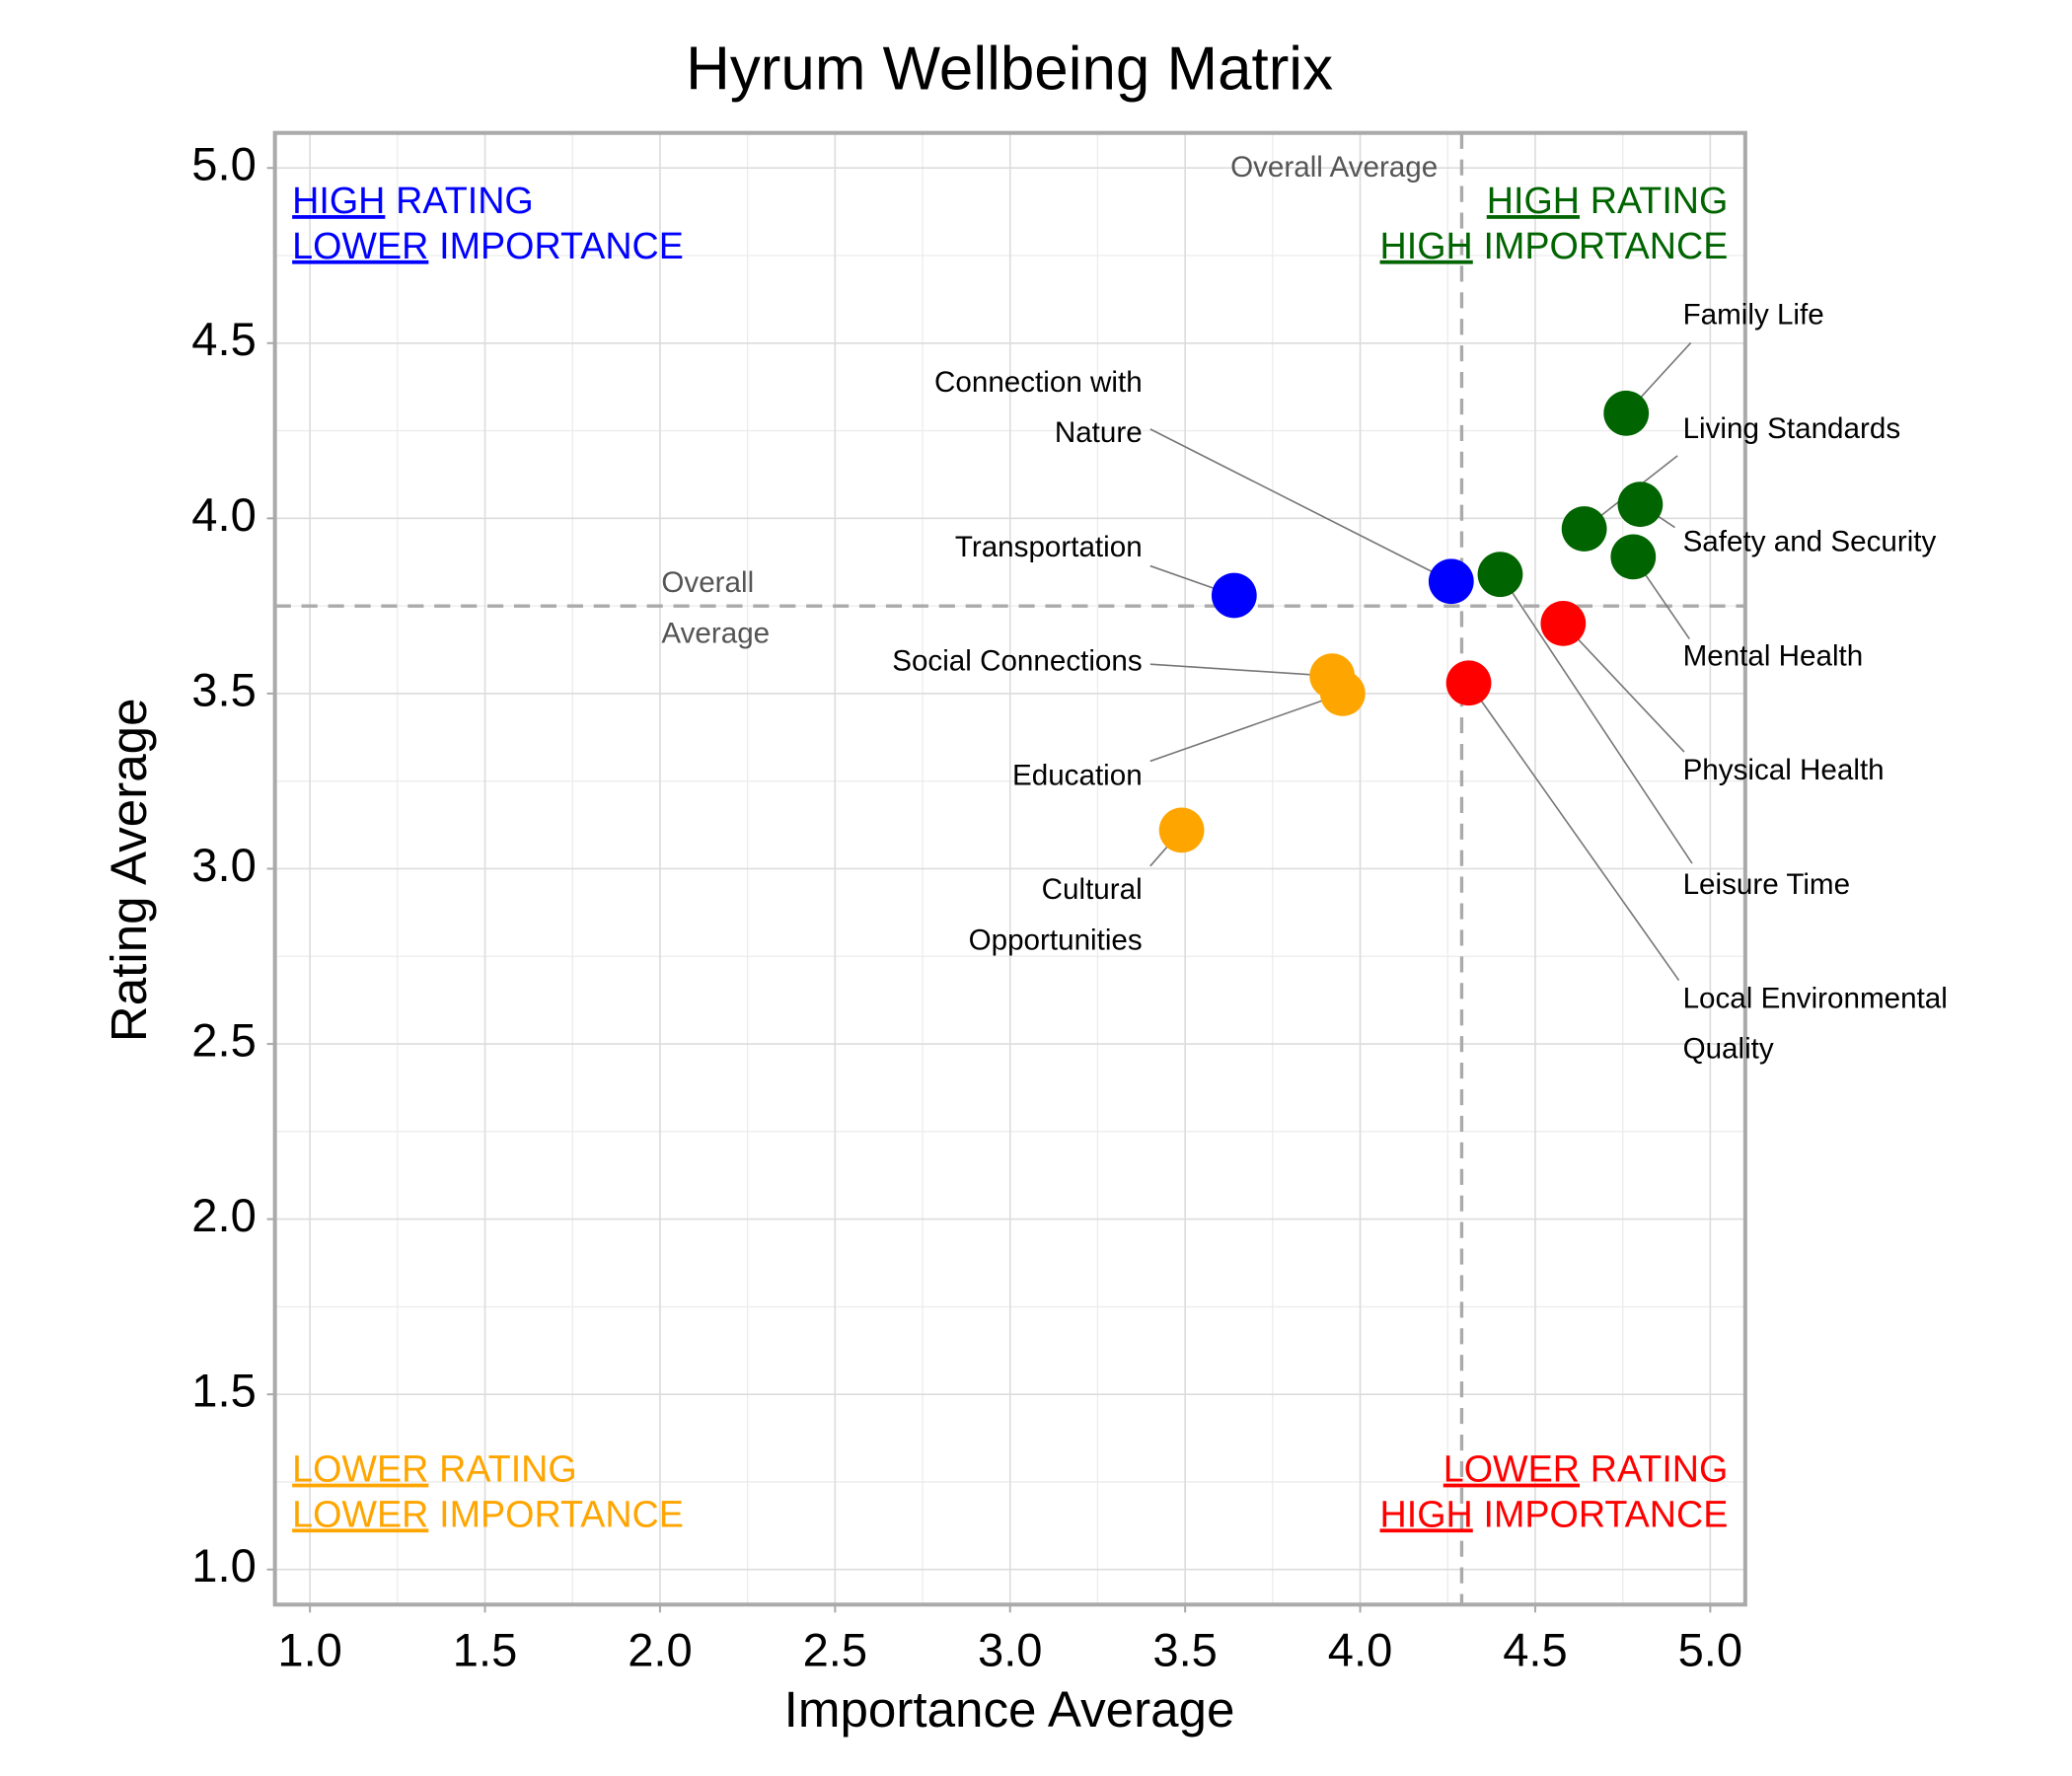 The width and height of the screenshot is (2072, 1776). Describe the element at coordinates (1710, 1649) in the screenshot. I see `x-tick-label: 5.0` at that location.